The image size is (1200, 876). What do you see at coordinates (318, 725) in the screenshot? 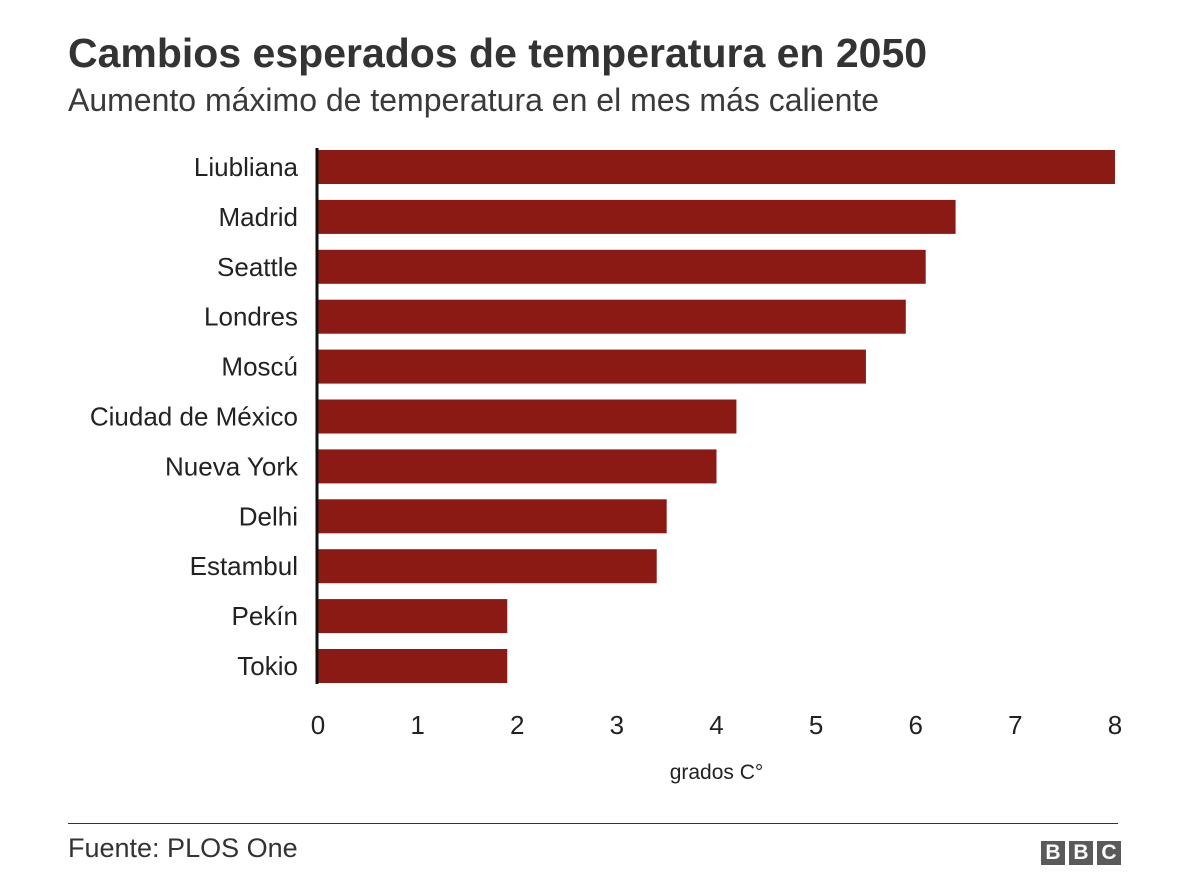
I see `x-tick-label: 0` at bounding box center [318, 725].